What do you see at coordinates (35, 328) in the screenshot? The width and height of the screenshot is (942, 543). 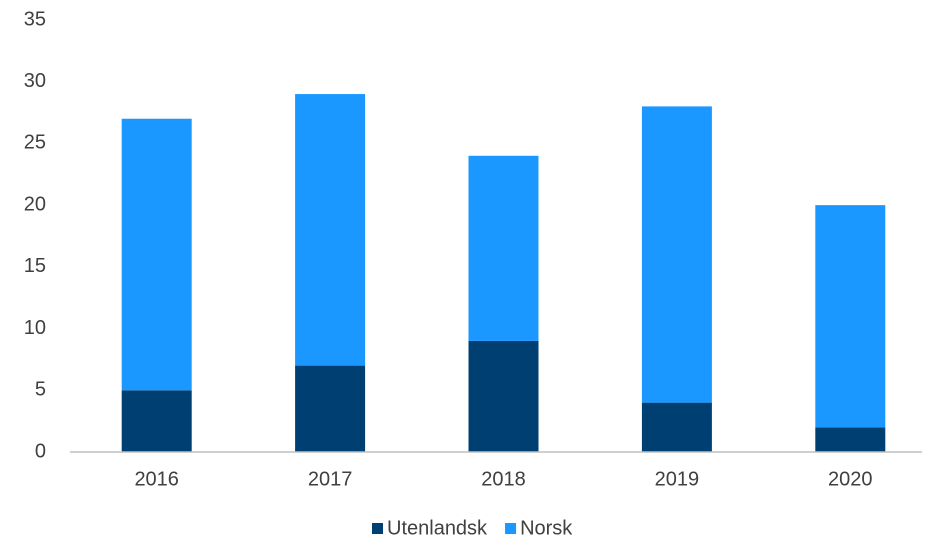 I see `y-tick-label: 10` at bounding box center [35, 328].